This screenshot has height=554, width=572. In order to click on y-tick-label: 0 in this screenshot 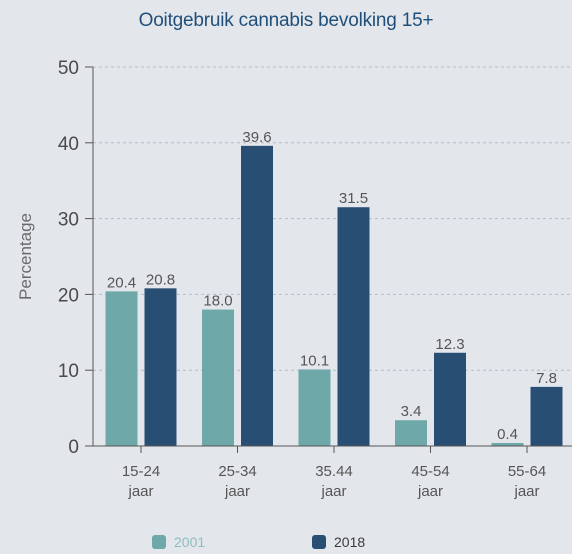, I will do `click(73, 447)`.